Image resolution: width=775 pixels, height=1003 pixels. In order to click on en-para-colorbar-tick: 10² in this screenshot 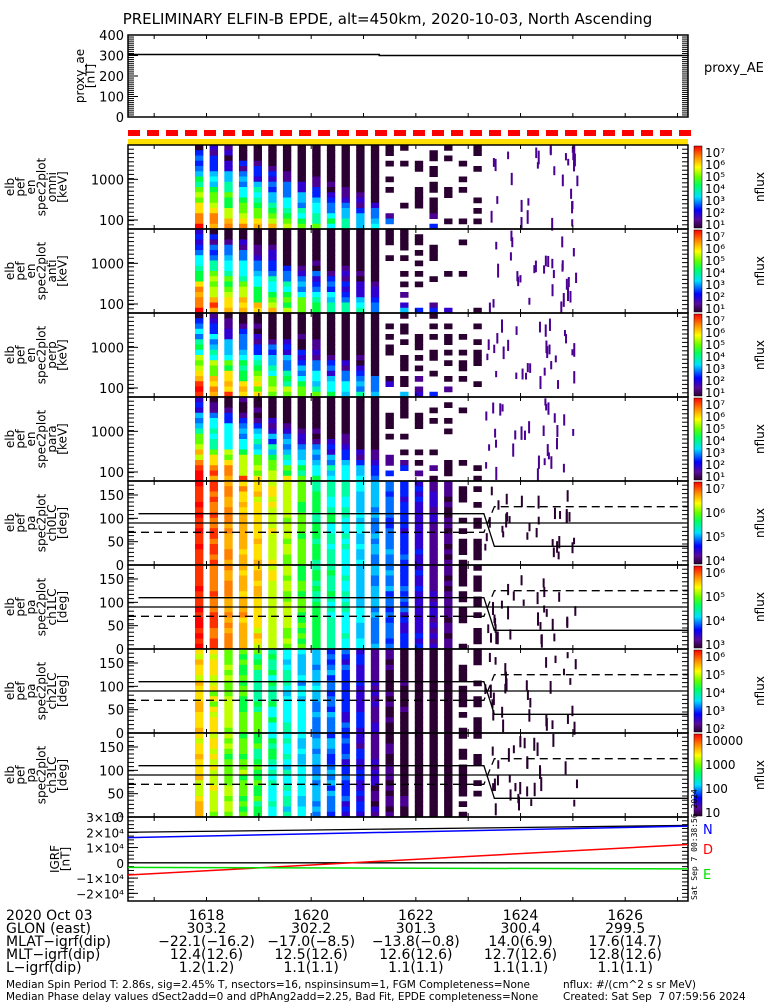, I will do `click(715, 465)`.